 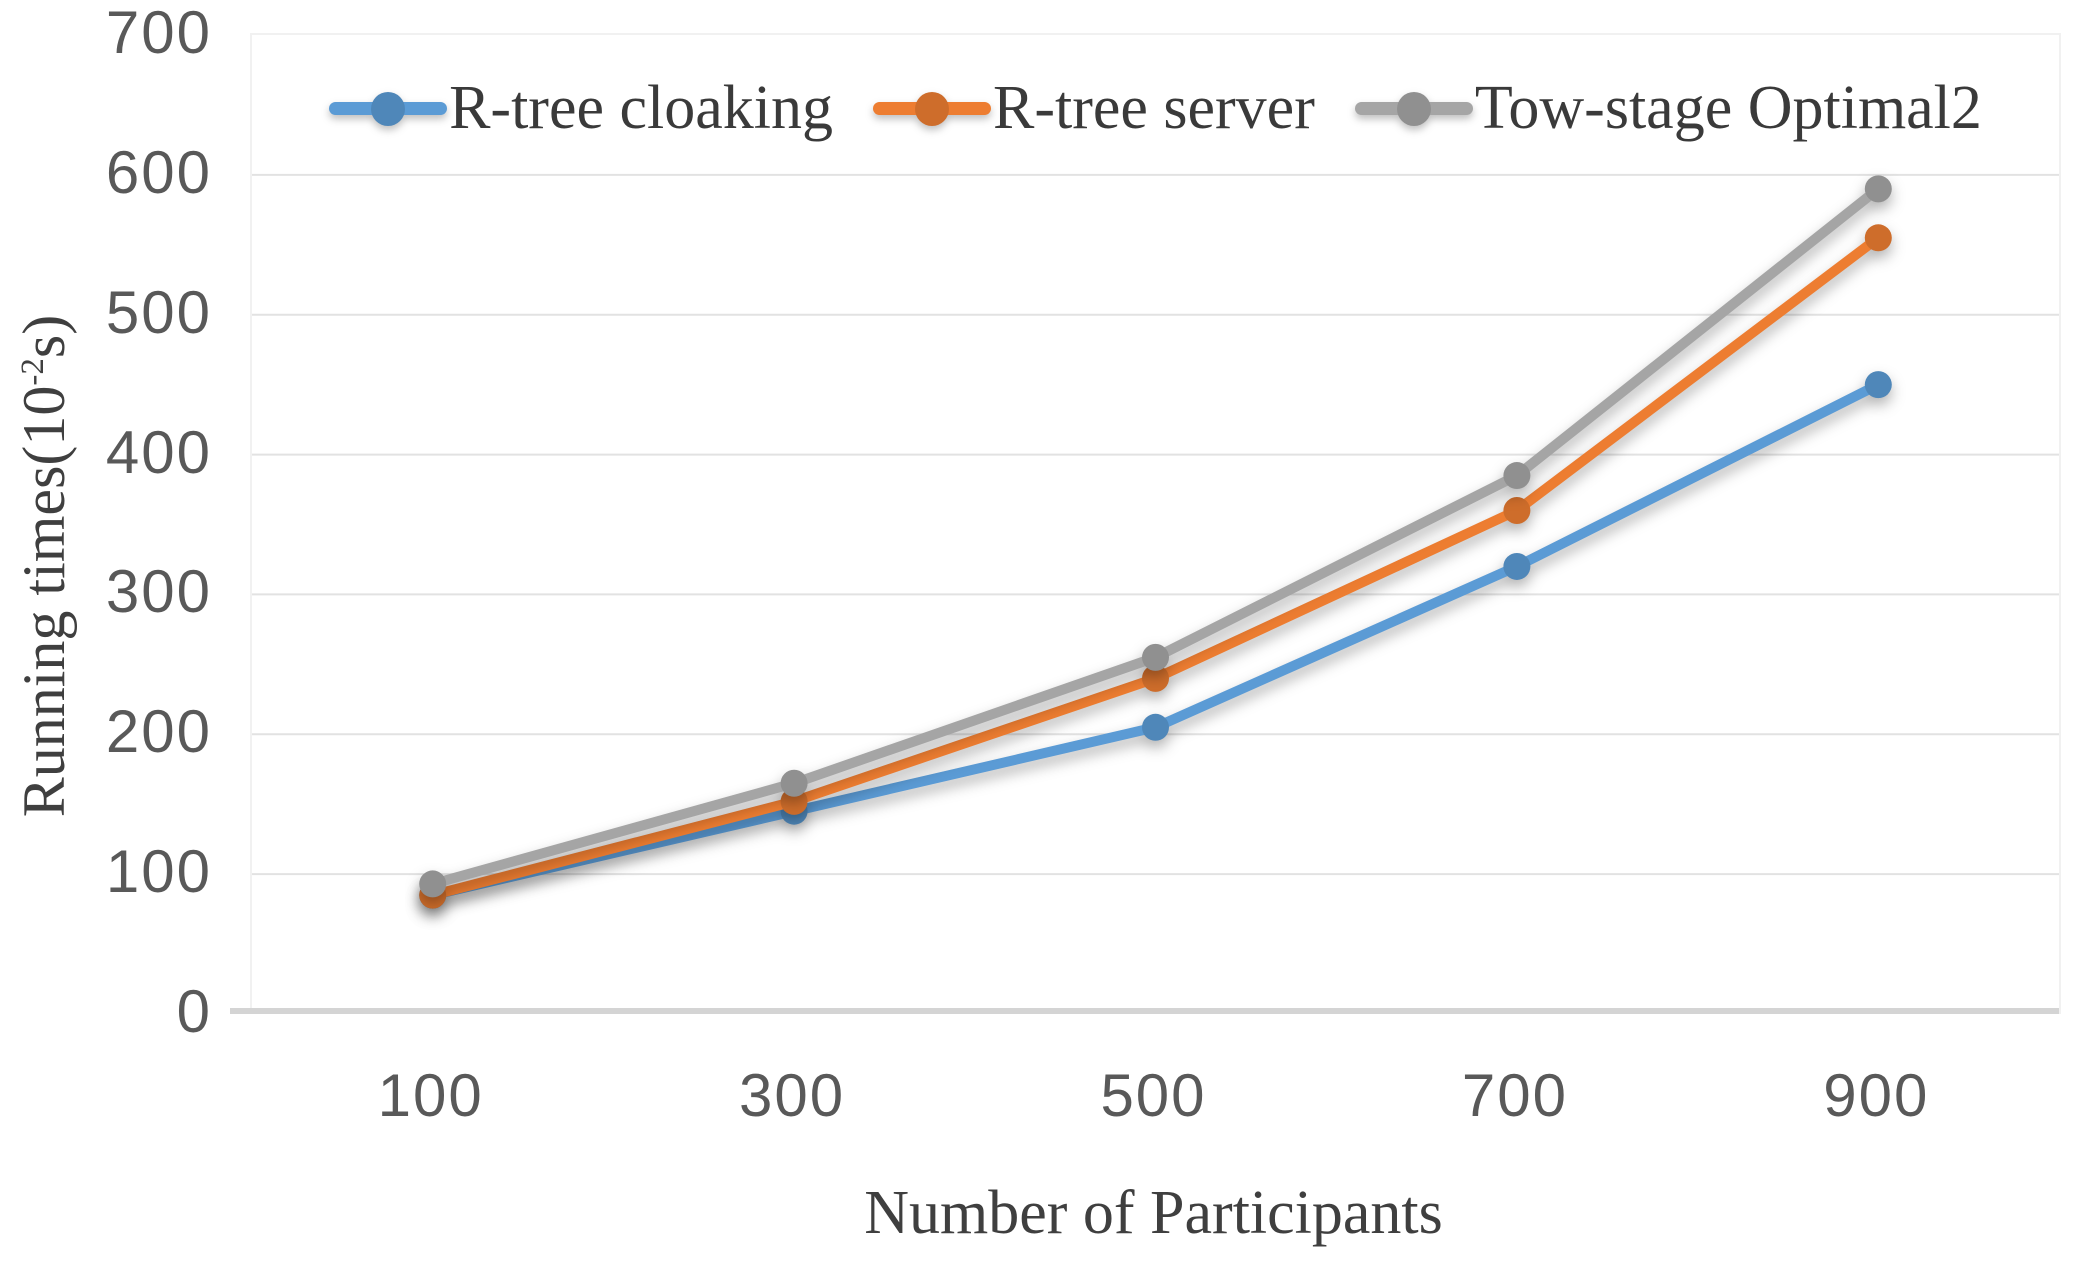 I want to click on legend-item-tow-stage-optimal2: Tow-stage Optimal2, so click(x=1668, y=108).